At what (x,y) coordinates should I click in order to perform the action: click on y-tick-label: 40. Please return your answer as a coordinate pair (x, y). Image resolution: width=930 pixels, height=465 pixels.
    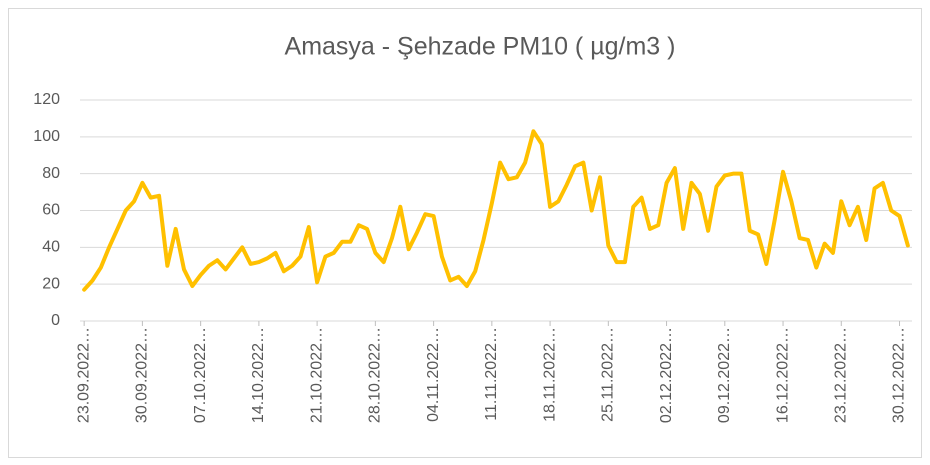
    Looking at the image, I should click on (51, 247).